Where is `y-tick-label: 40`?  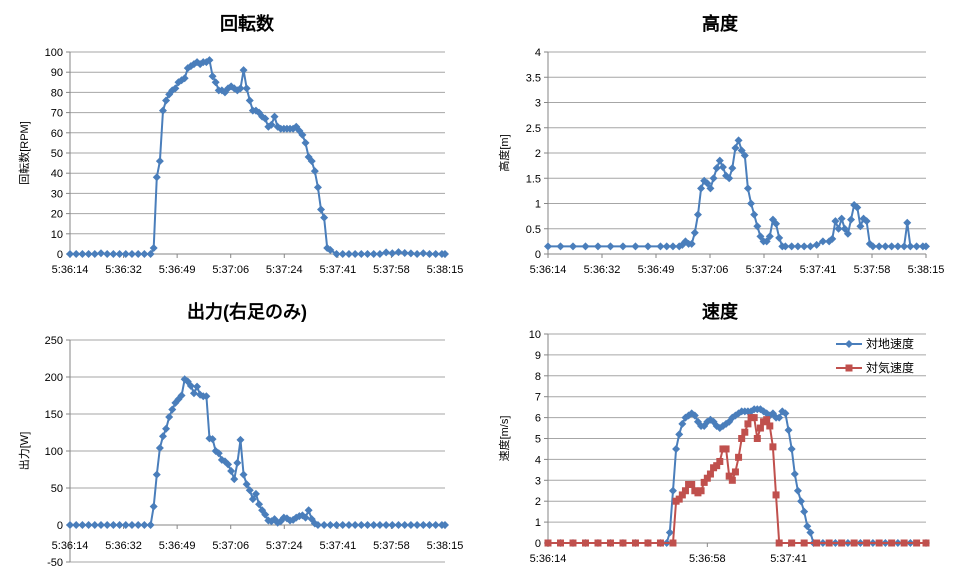 y-tick-label: 40 is located at coordinates (57, 174).